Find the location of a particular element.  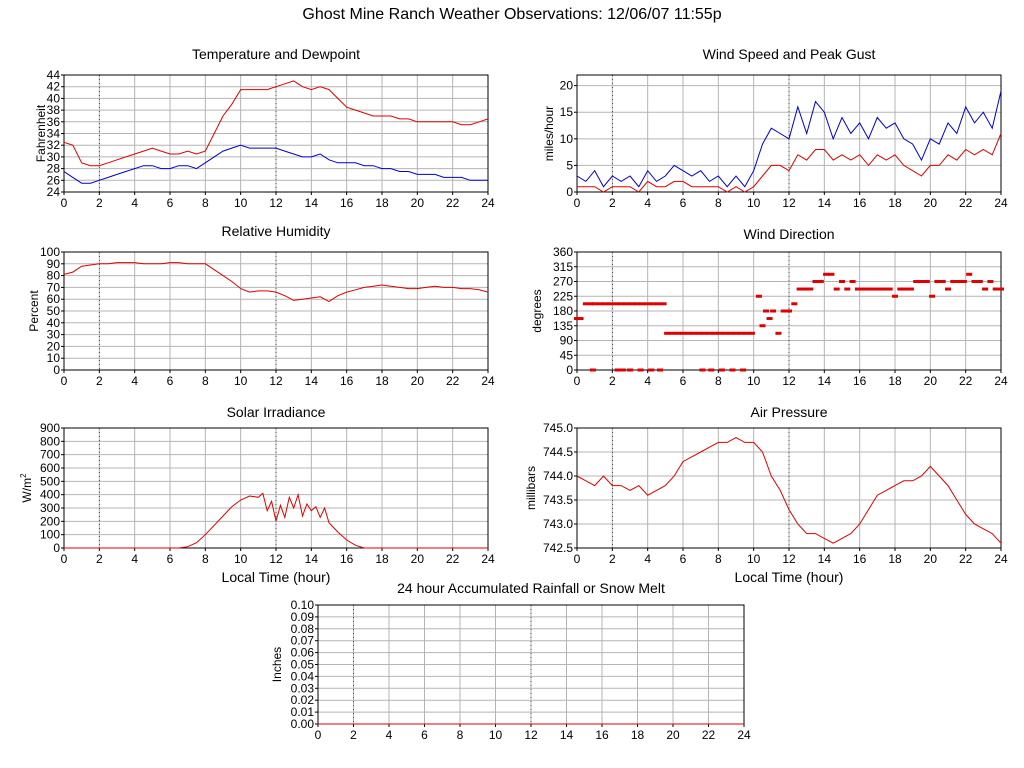

y-tick-label: 225 is located at coordinates (563, 296).